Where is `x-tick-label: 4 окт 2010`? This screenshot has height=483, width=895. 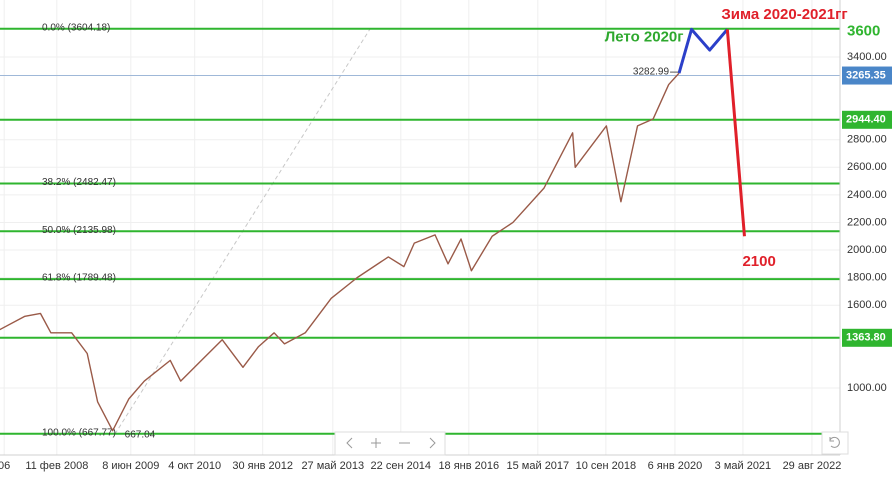 x-tick-label: 4 окт 2010 is located at coordinates (194, 466).